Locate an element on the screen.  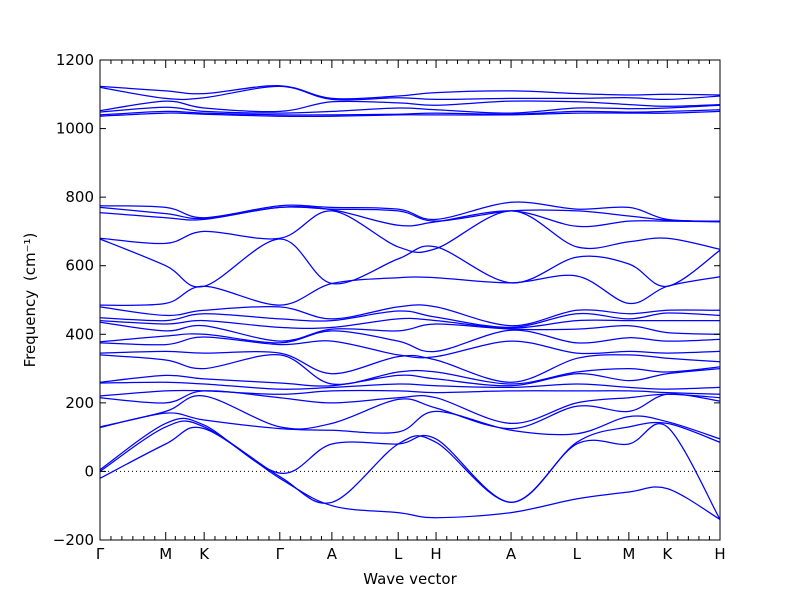
y-axis-label: Frequency (cm⁻¹) is located at coordinates (30, 300).